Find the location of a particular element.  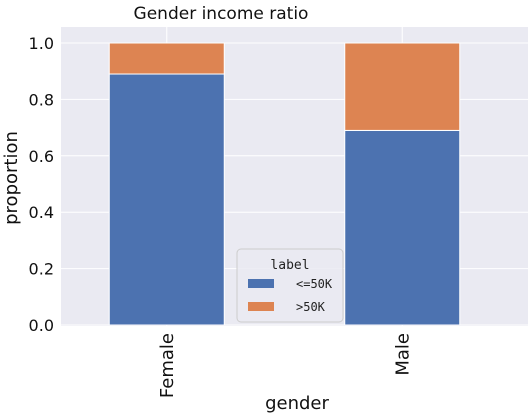

legend-swatch-le50k is located at coordinates (261, 283).